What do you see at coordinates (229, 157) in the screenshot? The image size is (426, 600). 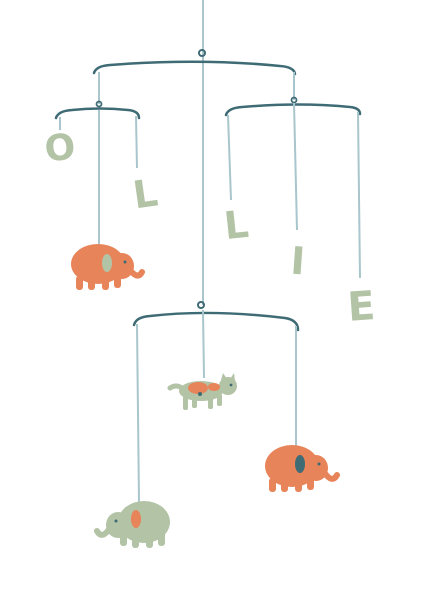 I see `string-letter-l2` at bounding box center [229, 157].